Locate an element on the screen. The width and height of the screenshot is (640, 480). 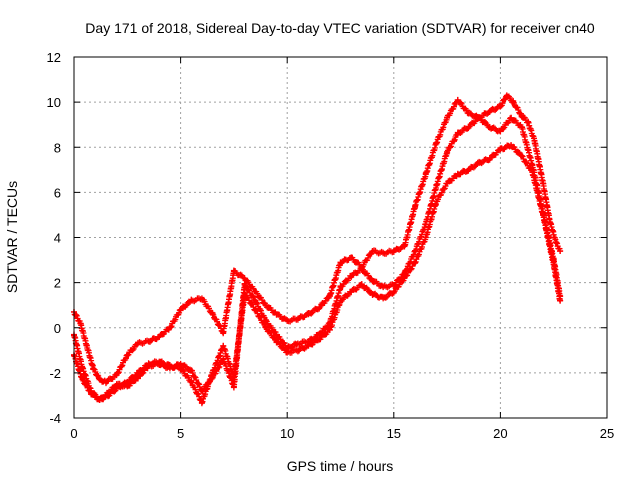
y-axis-label: SDTVAR / TECUs is located at coordinates (12, 237).